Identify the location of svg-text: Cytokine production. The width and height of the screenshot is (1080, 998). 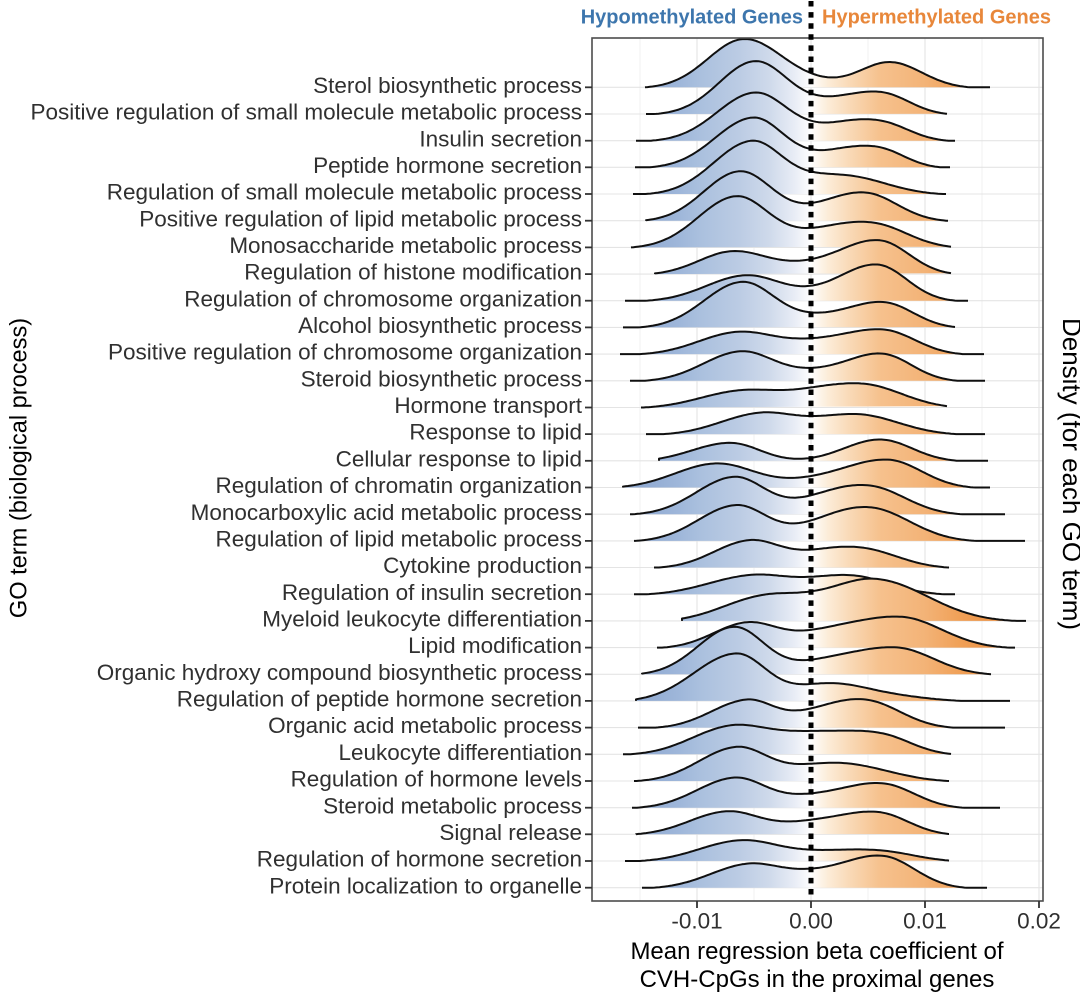
(482, 565).